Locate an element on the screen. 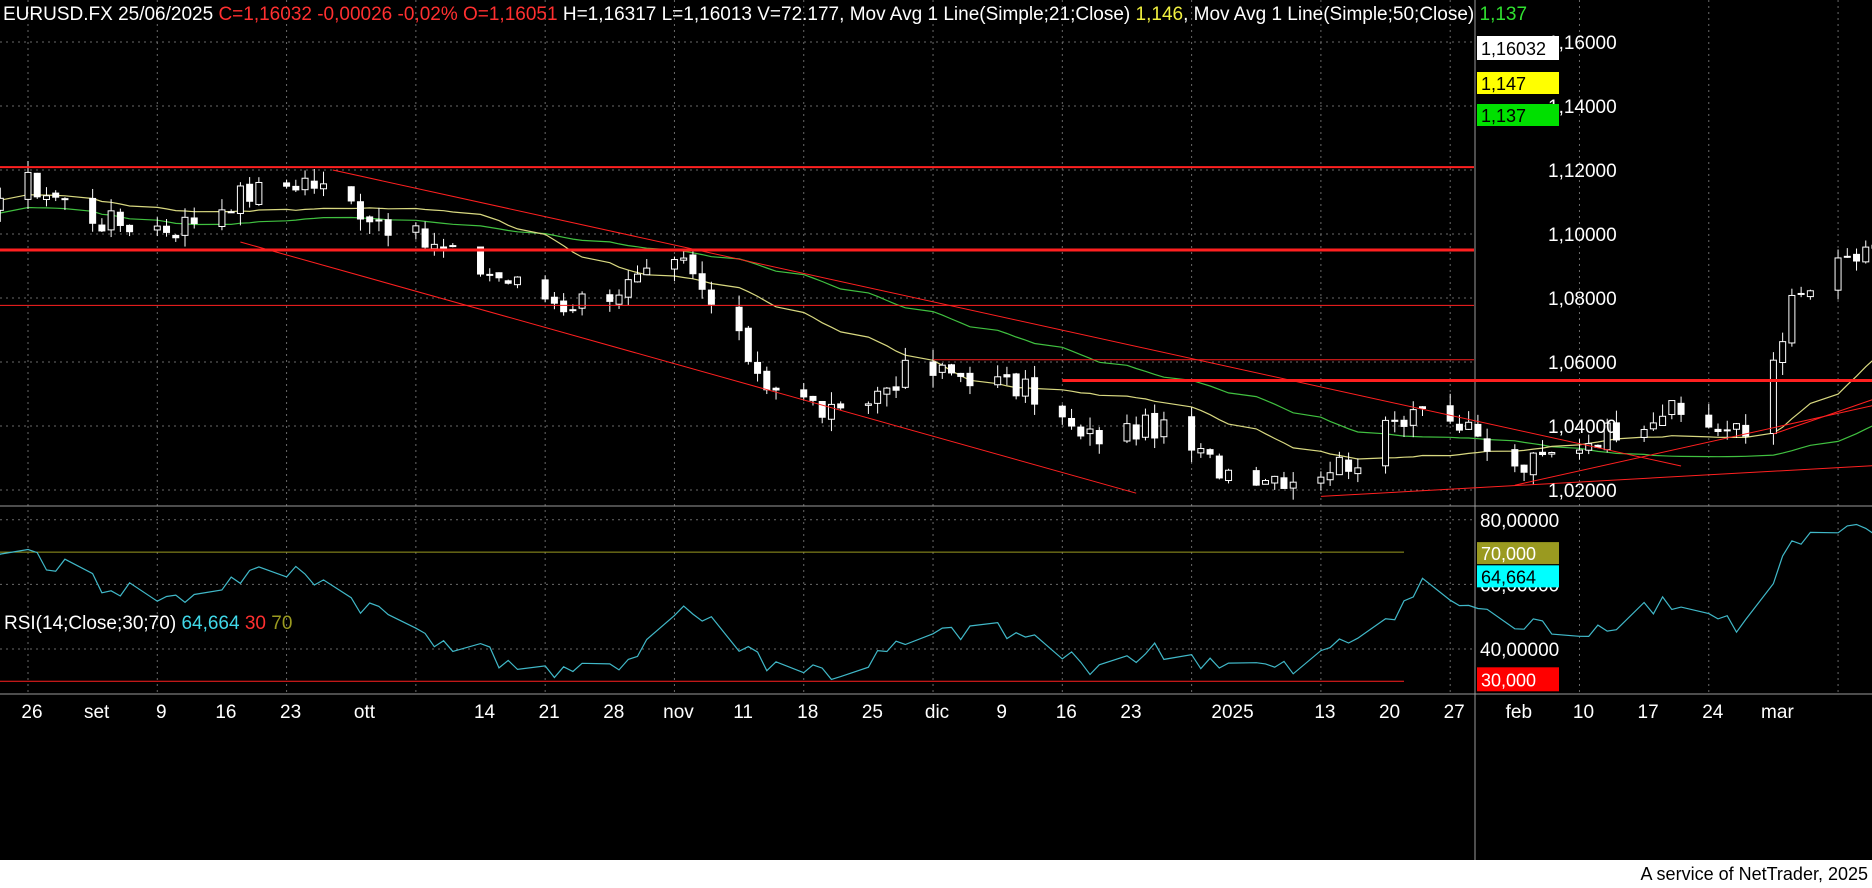 This screenshot has height=888, width=1872. x-tick-label: 28 is located at coordinates (613, 712).